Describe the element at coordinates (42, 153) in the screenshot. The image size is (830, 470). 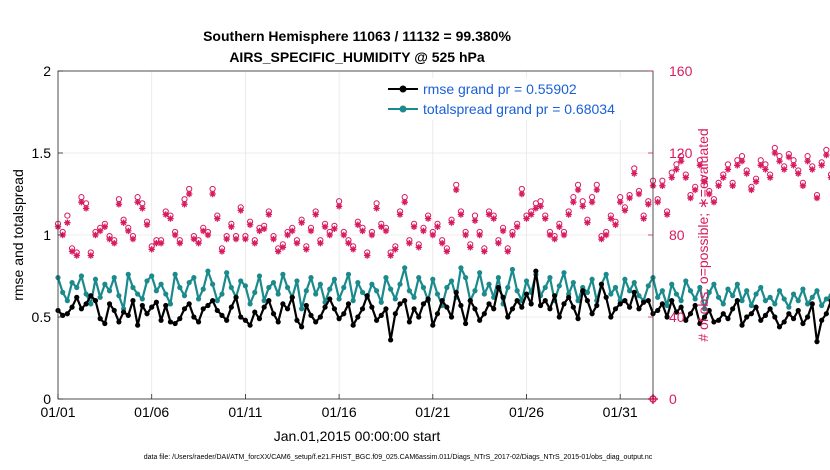
I see `y-left-tick-label: 1.5` at that location.